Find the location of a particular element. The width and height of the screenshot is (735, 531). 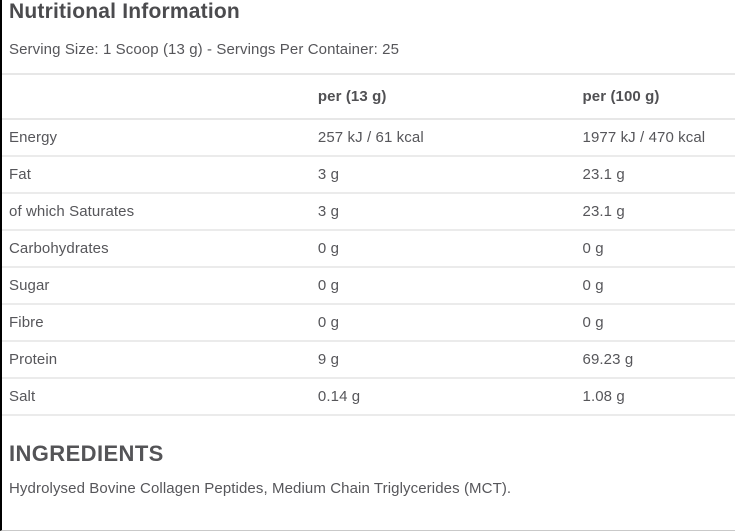

ingredients-heading: INGREDIENTS is located at coordinates (86, 454).